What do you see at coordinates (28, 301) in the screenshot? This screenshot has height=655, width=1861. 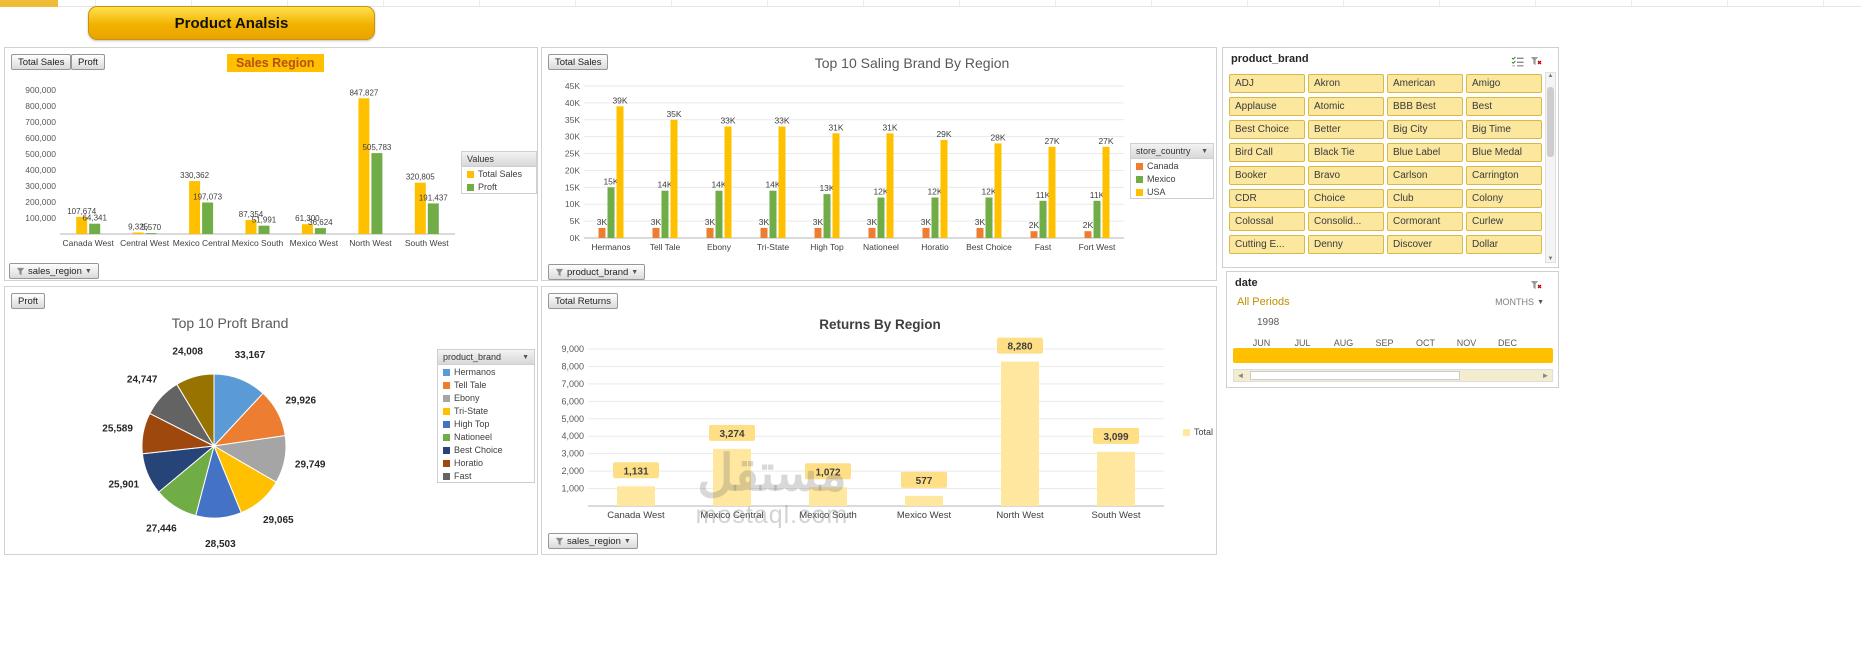 I see `profit-toggle-button-2: Proft` at bounding box center [28, 301].